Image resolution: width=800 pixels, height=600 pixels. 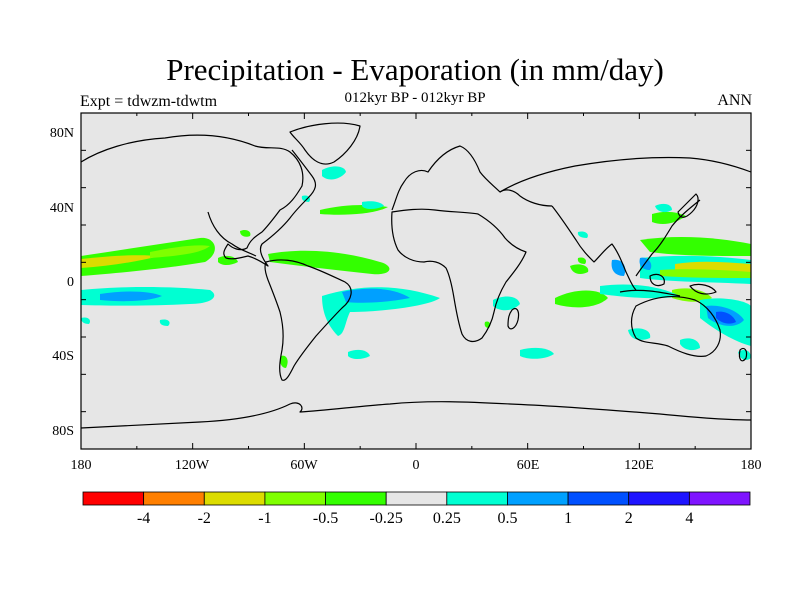 What do you see at coordinates (120, 261) in the screenshot?
I see `yellow-field` at bounding box center [120, 261].